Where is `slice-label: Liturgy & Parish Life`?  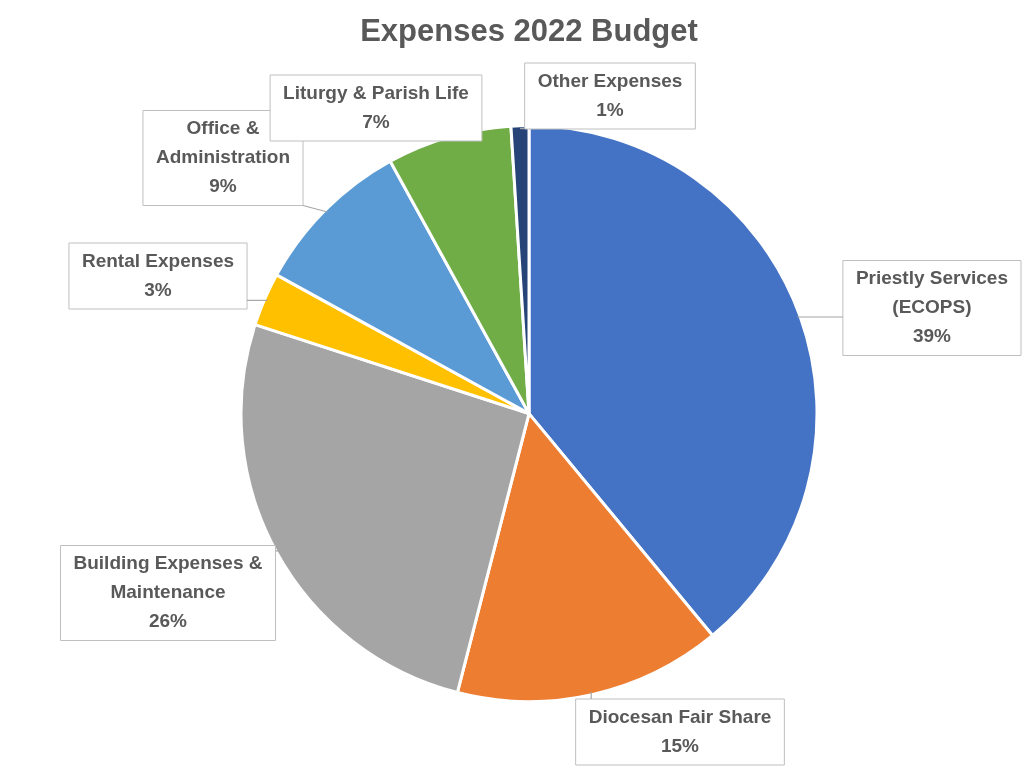
slice-label: Liturgy & Parish Life is located at coordinates (376, 92).